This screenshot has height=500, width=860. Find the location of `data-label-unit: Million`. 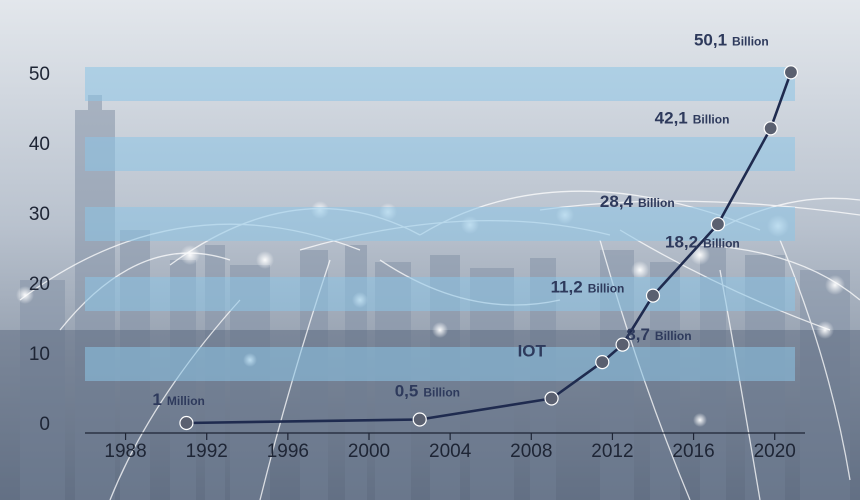

data-label-unit: Million is located at coordinates (186, 401).